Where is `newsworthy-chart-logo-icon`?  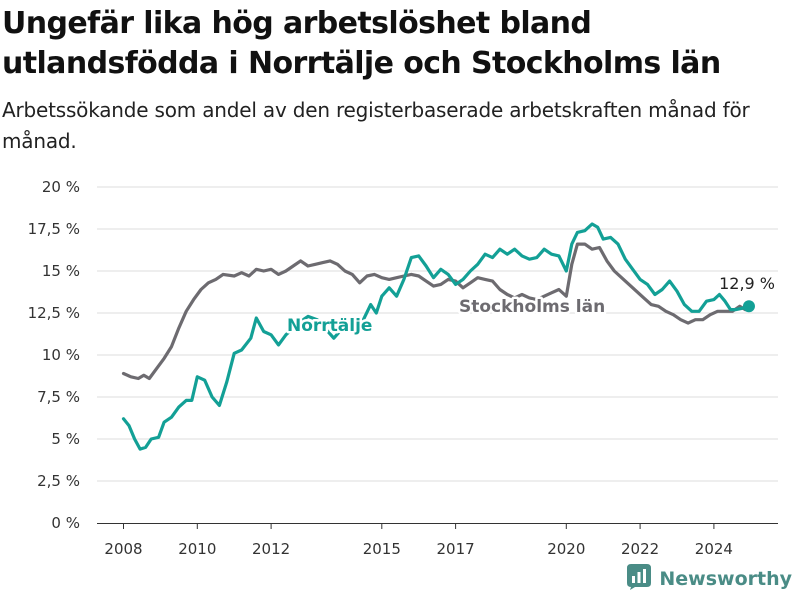 newsworthy-chart-logo-icon is located at coordinates (639, 579).